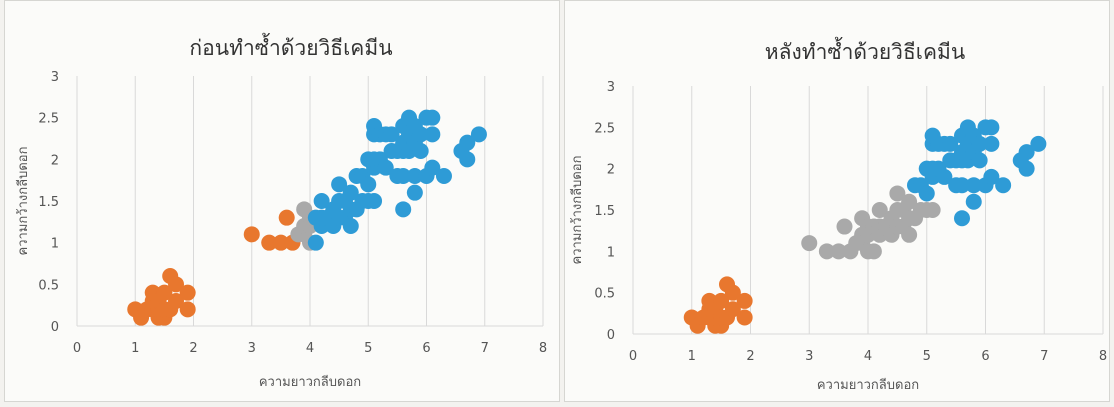  Describe the element at coordinates (865, 50) in the screenshot. I see `chart-title: หลังทำซ้ำด้วยวิธีเคมีน` at that location.